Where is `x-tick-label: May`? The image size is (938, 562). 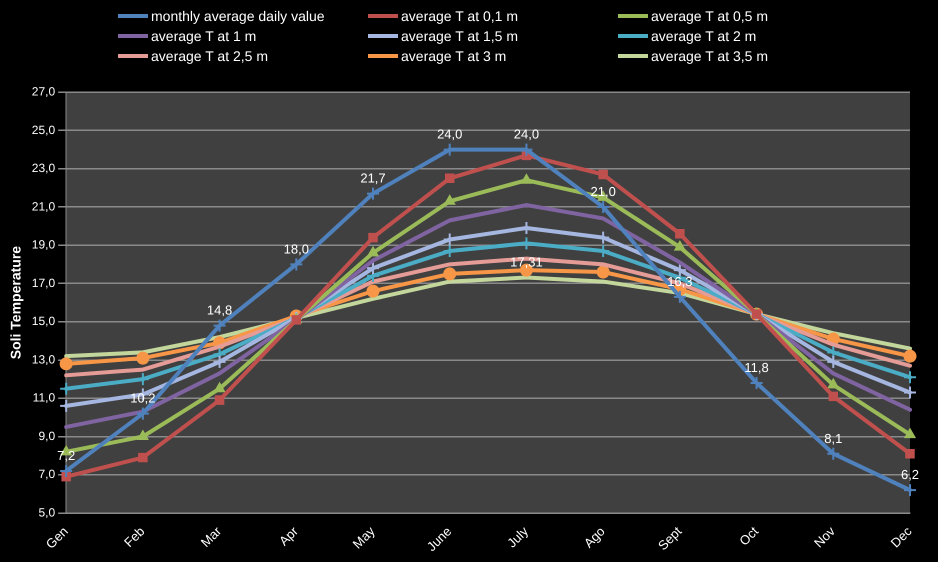
x-tick-label: May is located at coordinates (364, 537).